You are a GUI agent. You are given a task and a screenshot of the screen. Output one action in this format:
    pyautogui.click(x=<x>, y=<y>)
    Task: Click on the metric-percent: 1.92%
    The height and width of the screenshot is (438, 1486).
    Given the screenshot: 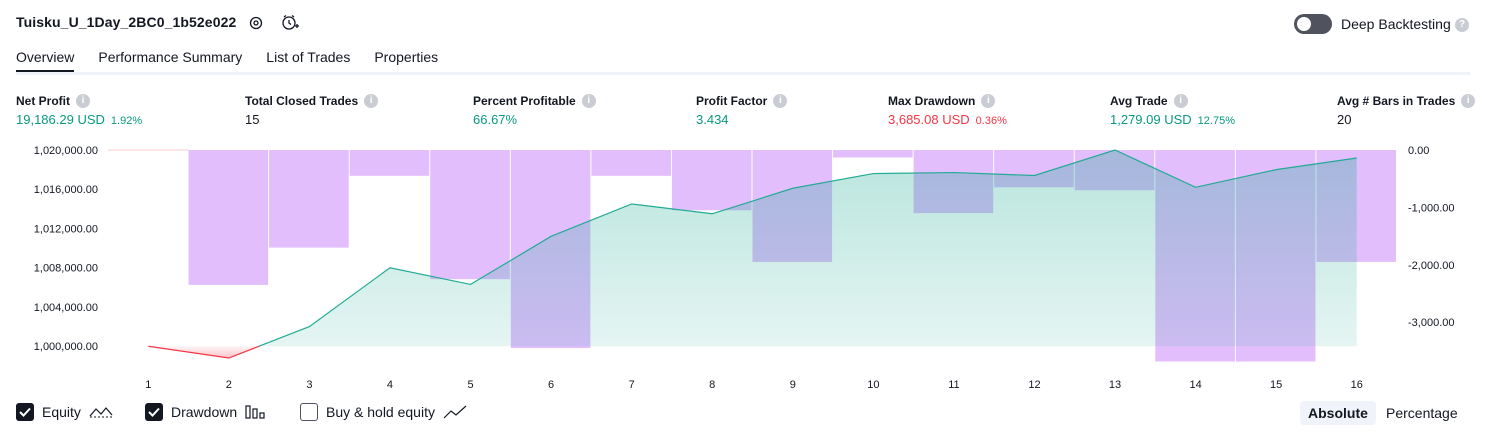 What is the action you would take?
    pyautogui.click(x=126, y=121)
    